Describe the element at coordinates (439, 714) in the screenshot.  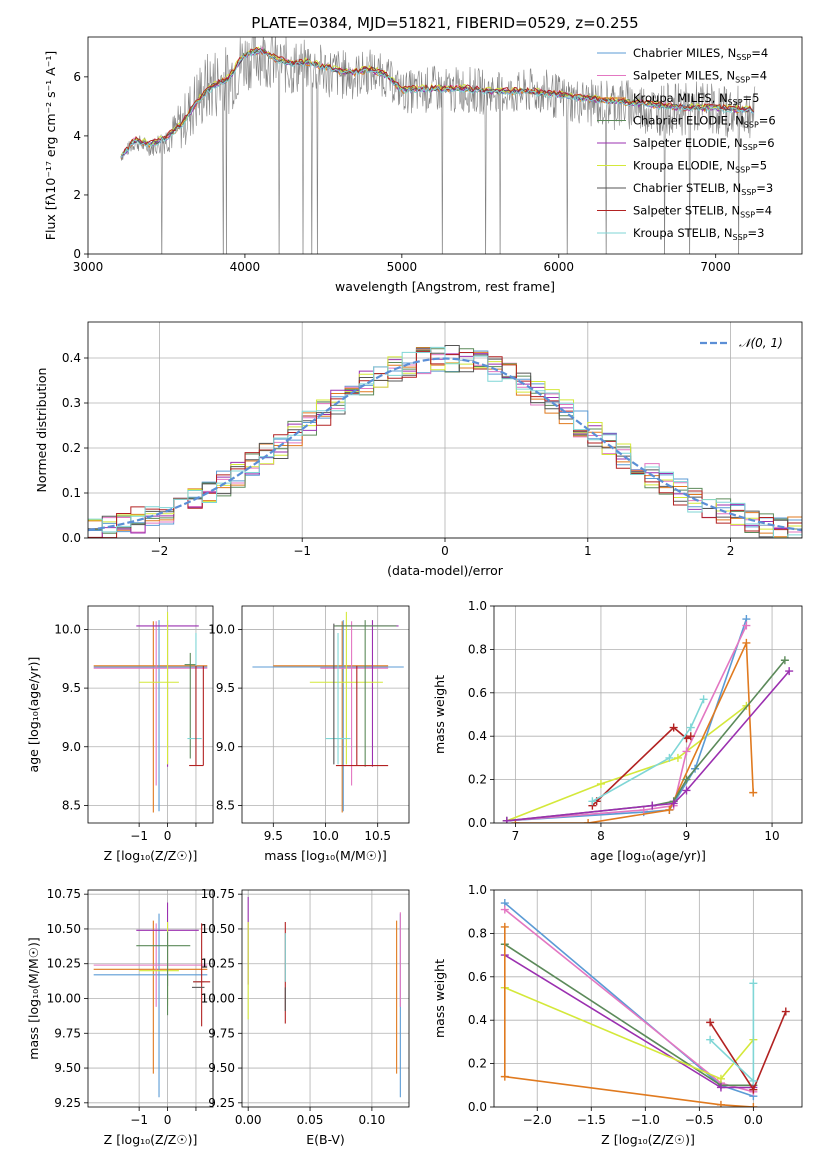
I see `y-axis-label: mass weight` at that location.